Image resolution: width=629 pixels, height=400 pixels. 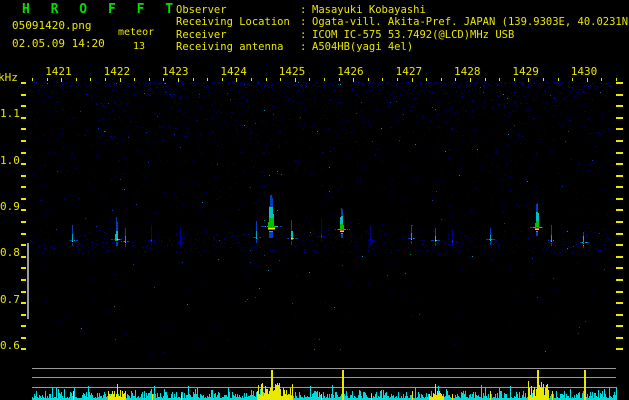 I want to click on x-axis-tick-label: 1421, so click(x=58, y=71).